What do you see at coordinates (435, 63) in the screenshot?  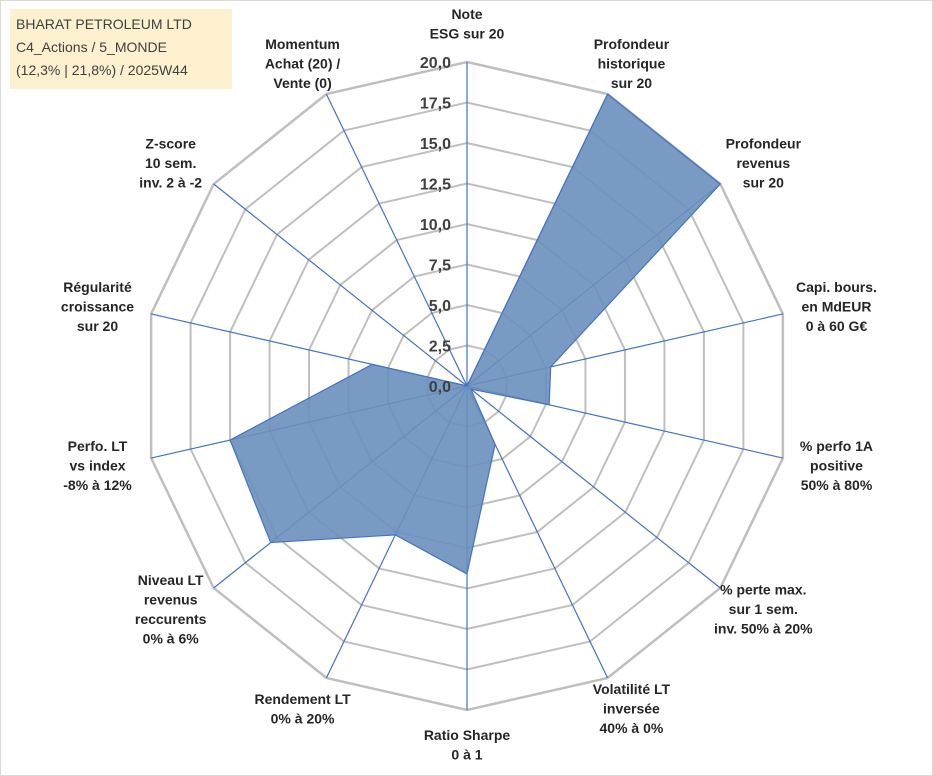 I see `tick-label: 20,0` at bounding box center [435, 63].